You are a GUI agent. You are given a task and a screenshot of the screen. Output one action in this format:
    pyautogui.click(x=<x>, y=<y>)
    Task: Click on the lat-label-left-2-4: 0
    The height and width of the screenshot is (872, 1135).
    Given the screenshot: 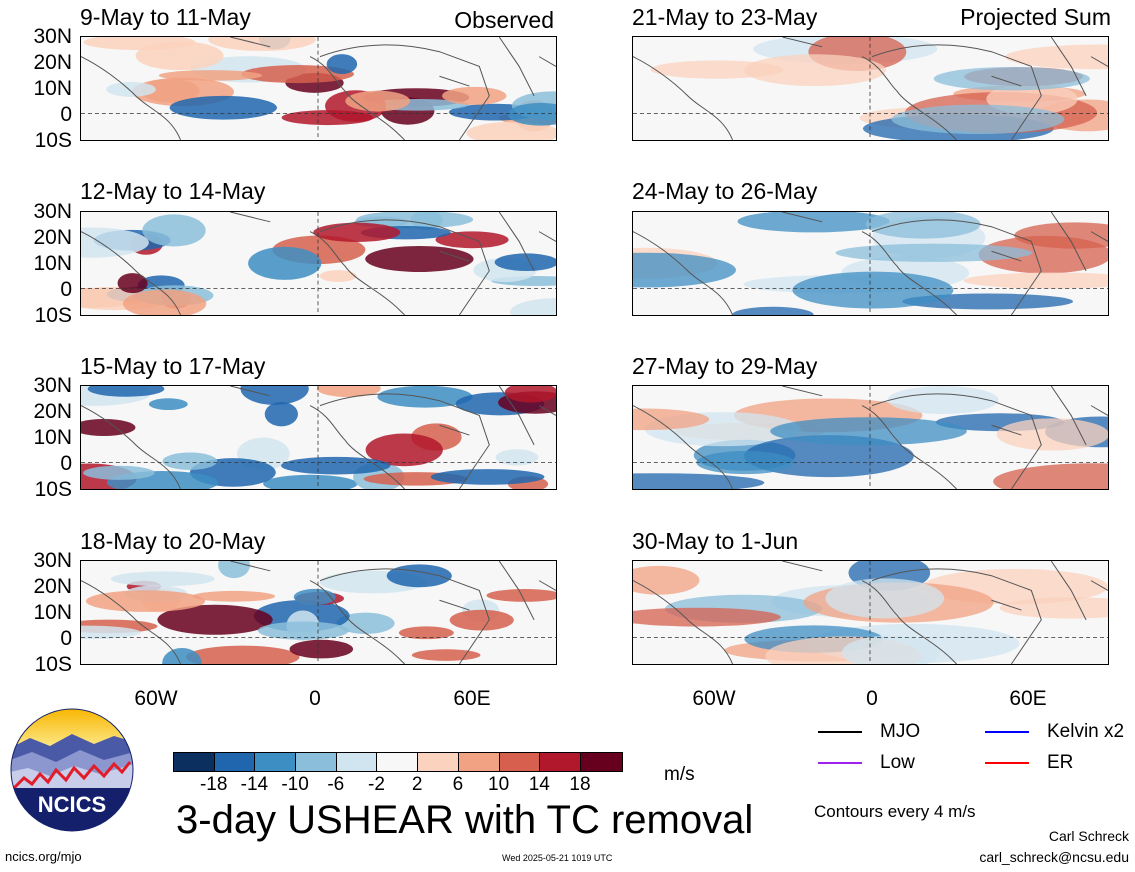 What is the action you would take?
    pyautogui.click(x=66, y=289)
    